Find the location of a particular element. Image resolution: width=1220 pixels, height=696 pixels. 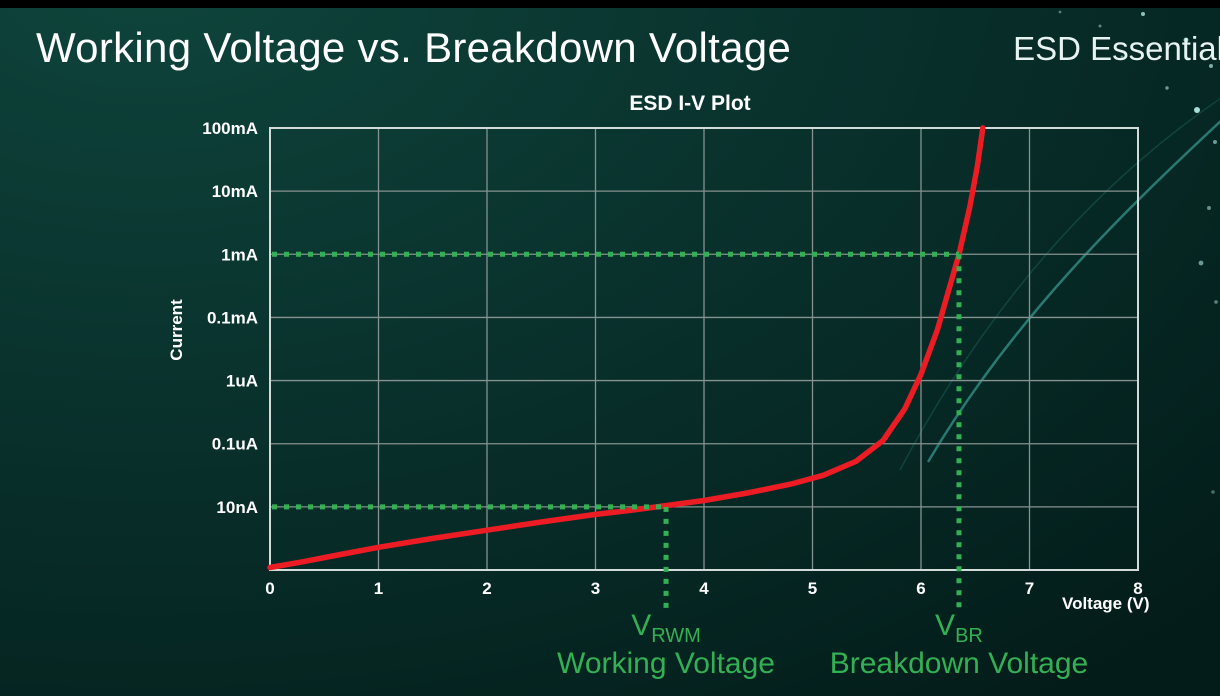

top-black-bar is located at coordinates (610, 4).